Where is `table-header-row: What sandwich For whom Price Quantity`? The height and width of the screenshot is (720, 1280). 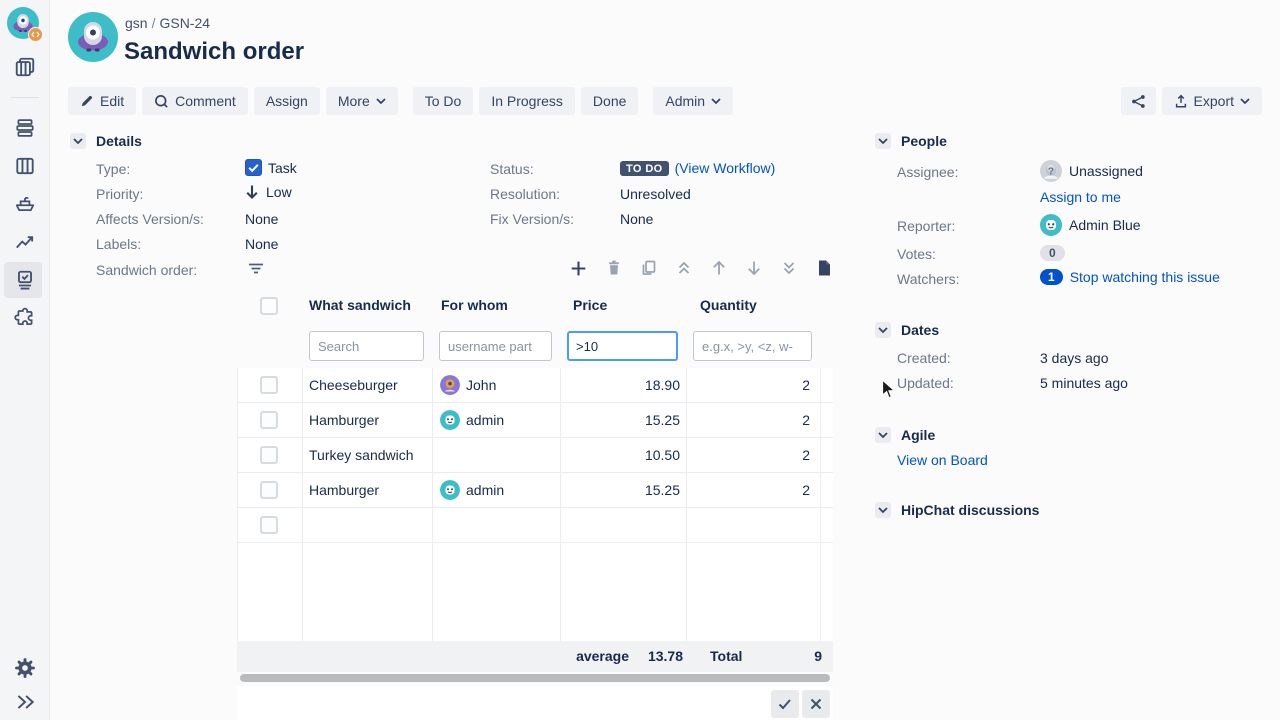 table-header-row: What sandwich For whom Price Quantity is located at coordinates (535, 306).